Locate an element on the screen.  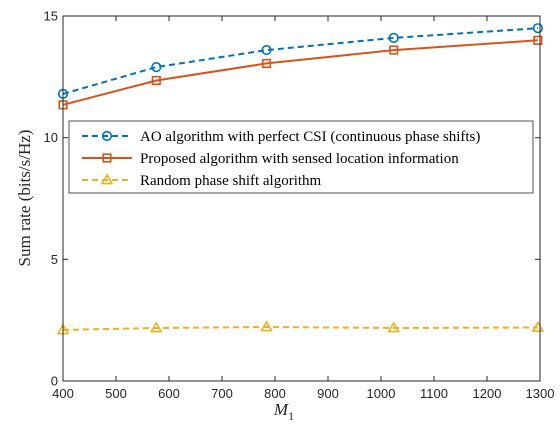
y-tick-label: 15 is located at coordinates (51, 16).